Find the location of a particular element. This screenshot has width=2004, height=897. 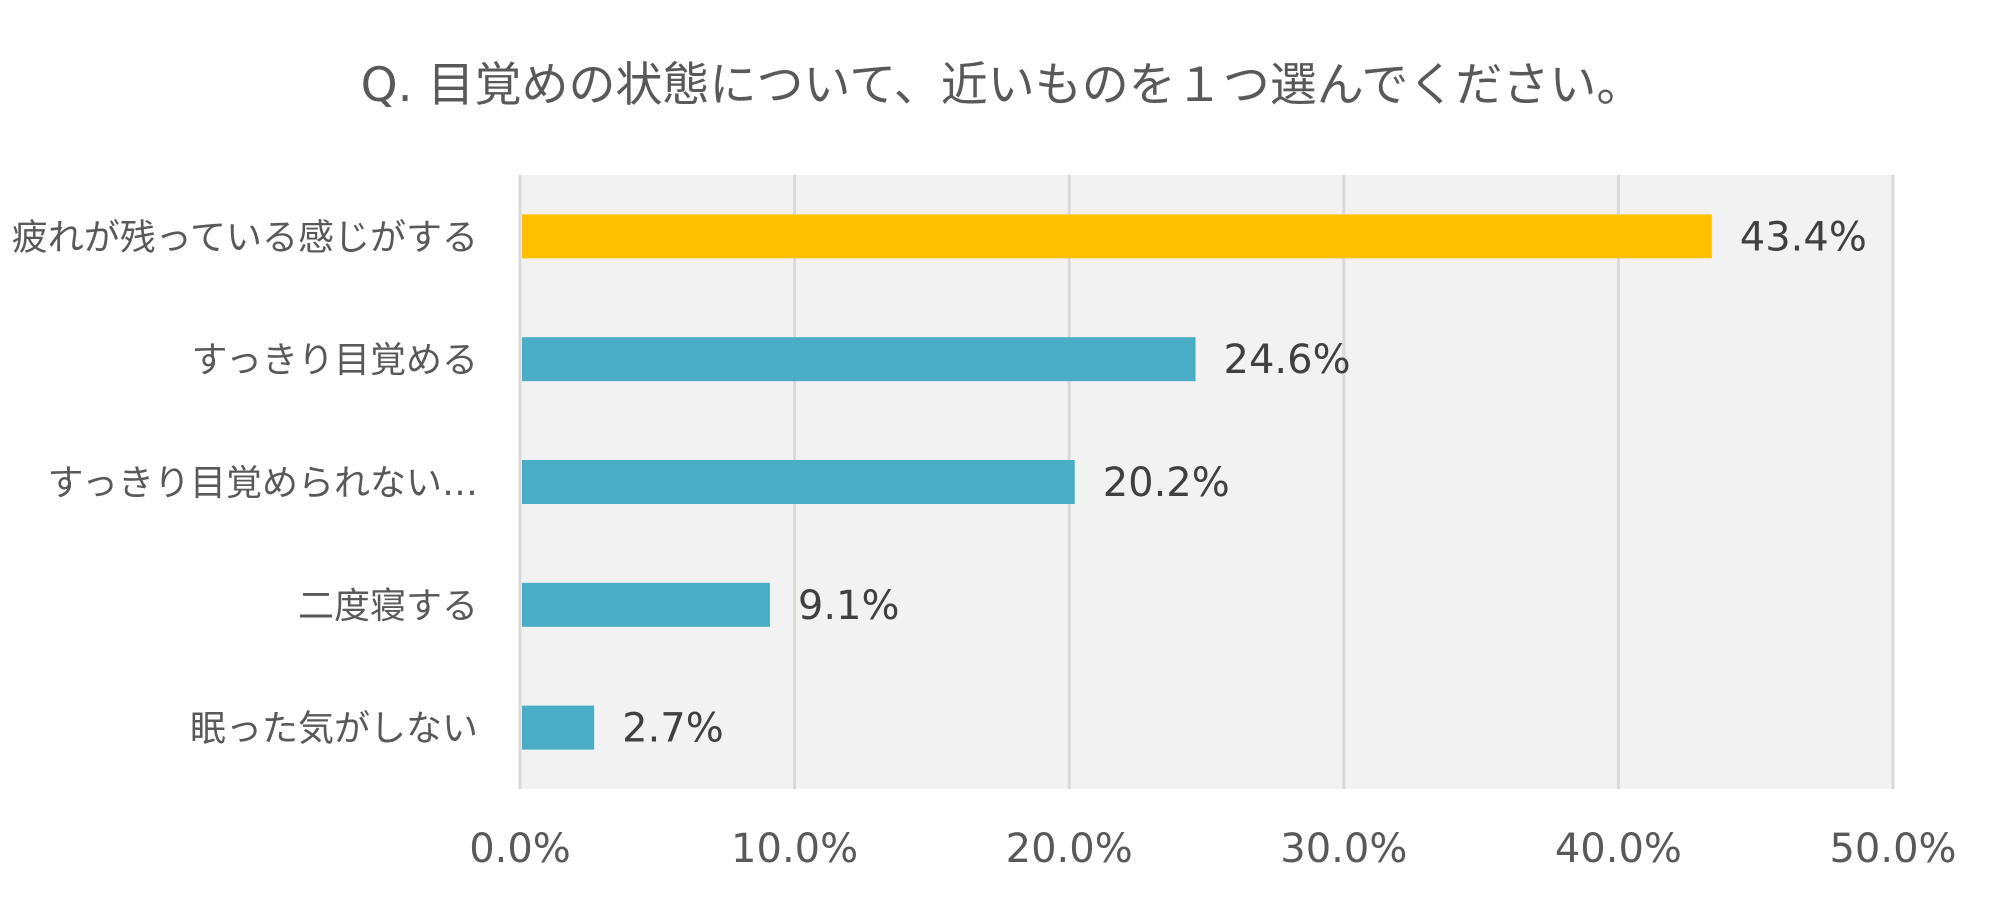

x-tick-label: 40.0% is located at coordinates (1618, 849).